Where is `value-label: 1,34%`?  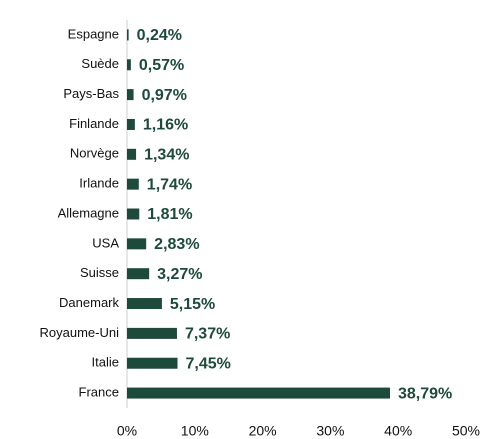
value-label: 1,34% is located at coordinates (166, 155).